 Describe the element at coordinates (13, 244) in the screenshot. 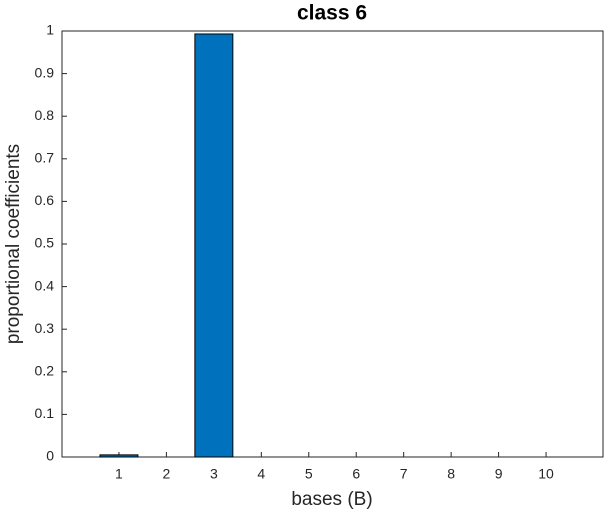

I see `y-axis-label: proportional coefficients` at that location.